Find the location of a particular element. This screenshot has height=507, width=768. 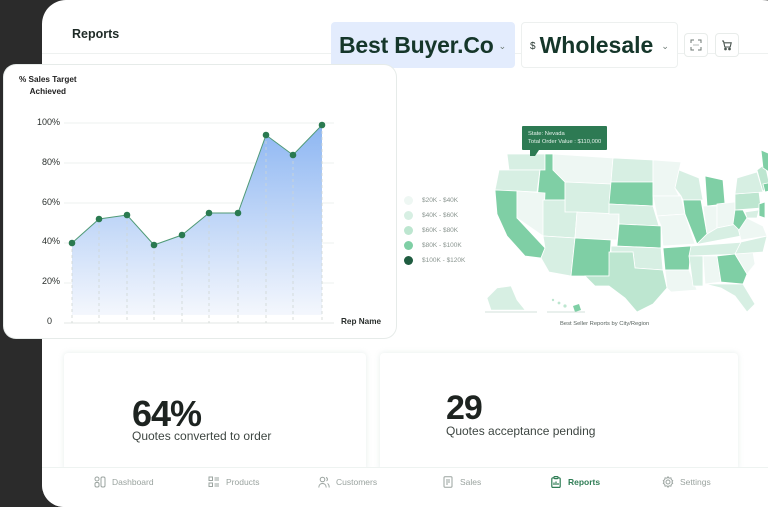

products-icon is located at coordinates (213, 481).